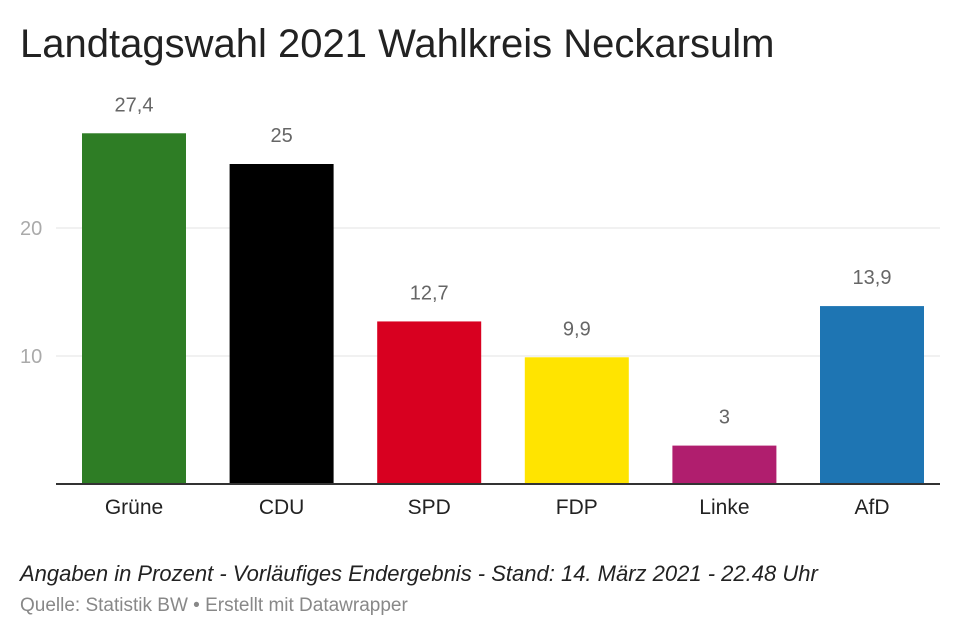 Image resolution: width=960 pixels, height=640 pixels. What do you see at coordinates (577, 329) in the screenshot?
I see `value-label: 9,9` at bounding box center [577, 329].